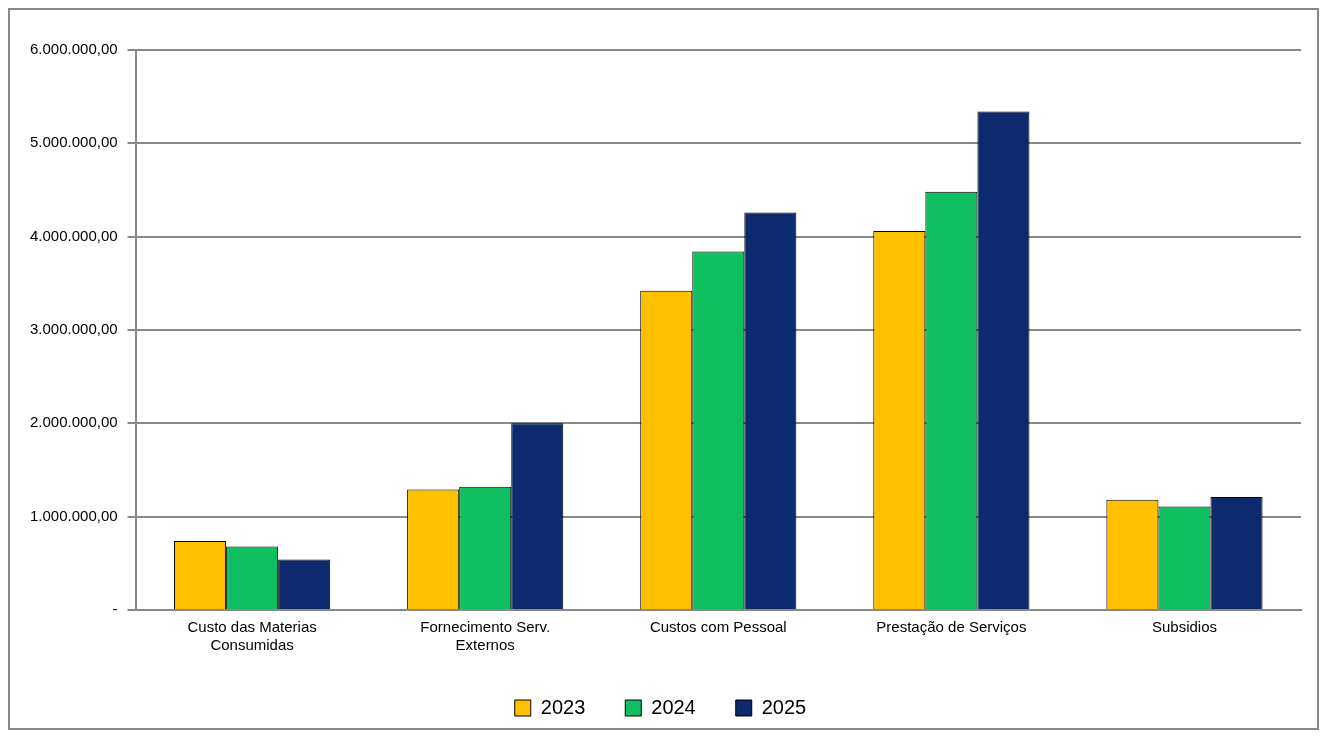 The image size is (1327, 738). I want to click on x-tick-label: Custos com Pessoal, so click(718, 627).